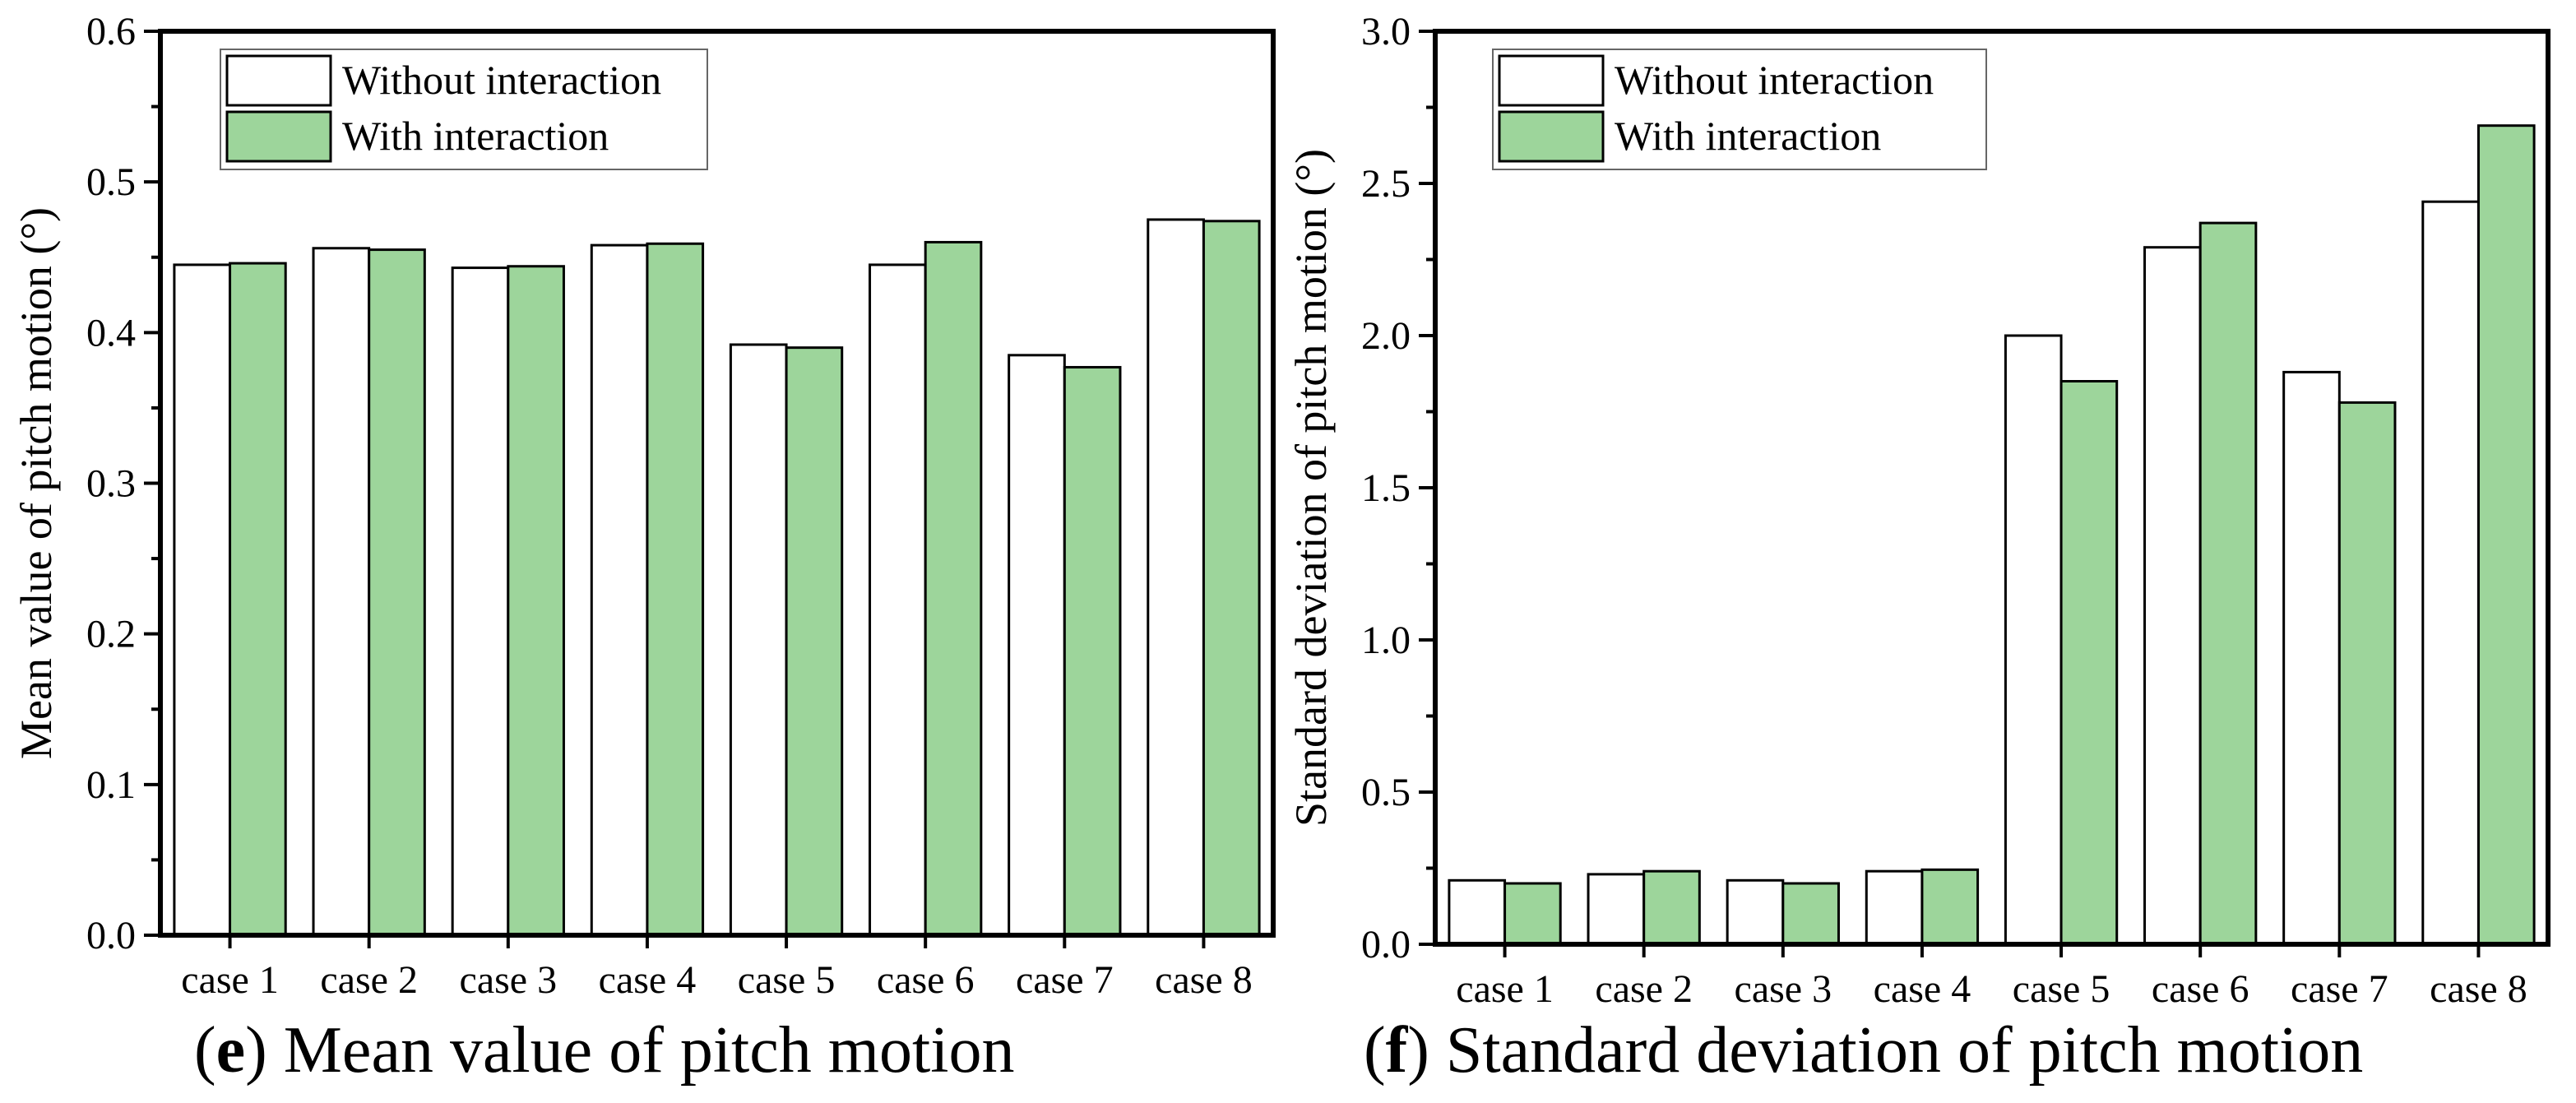  Describe the element at coordinates (1386, 184) in the screenshot. I see `y-tick-label-f-5: 2.5` at that location.